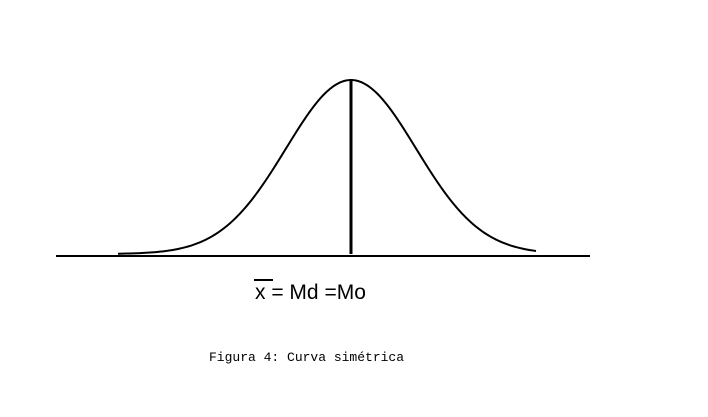  Describe the element at coordinates (260, 292) in the screenshot. I see `mean-symbol: x` at that location.